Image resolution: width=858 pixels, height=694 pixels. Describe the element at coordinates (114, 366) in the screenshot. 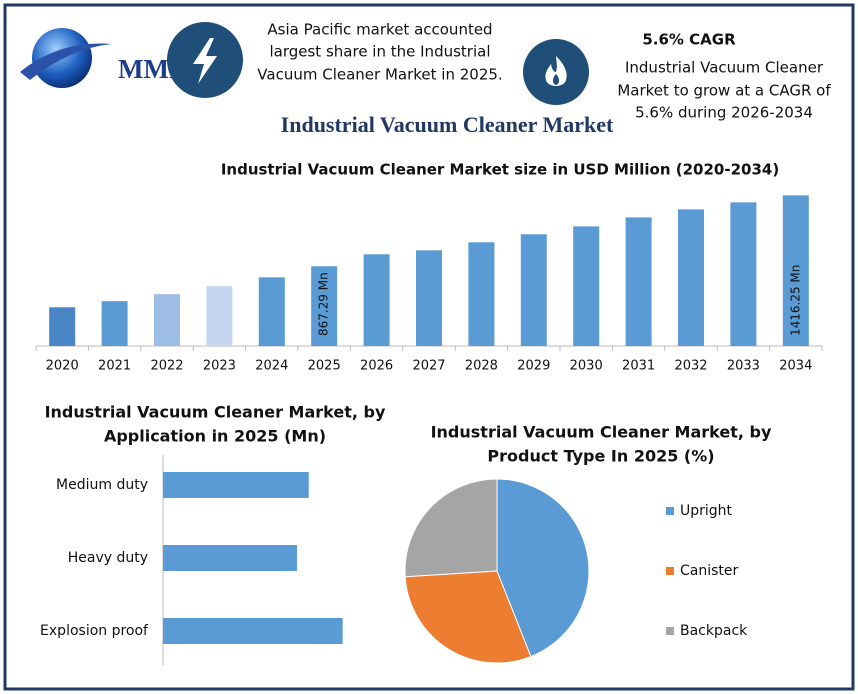

I see `x-tick-label: 2021` at that location.